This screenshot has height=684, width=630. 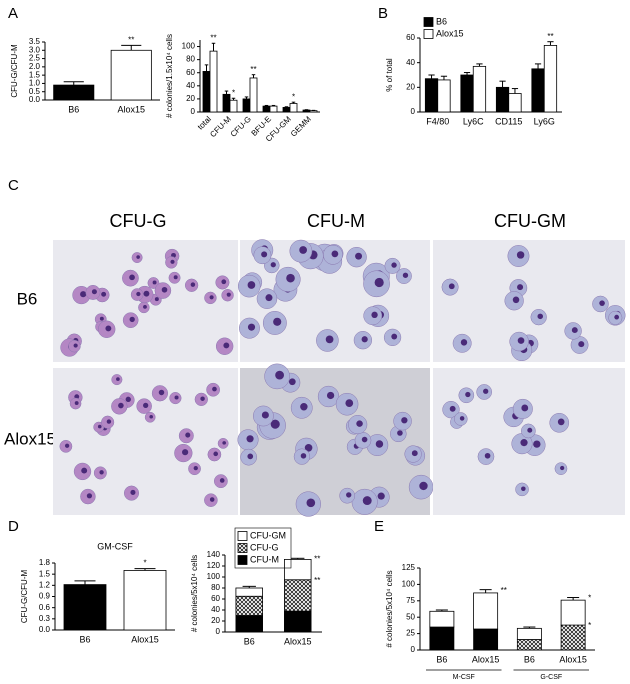 What do you see at coordinates (220, 126) in the screenshot?
I see `x-tick-label: CFU-M` at bounding box center [220, 126].